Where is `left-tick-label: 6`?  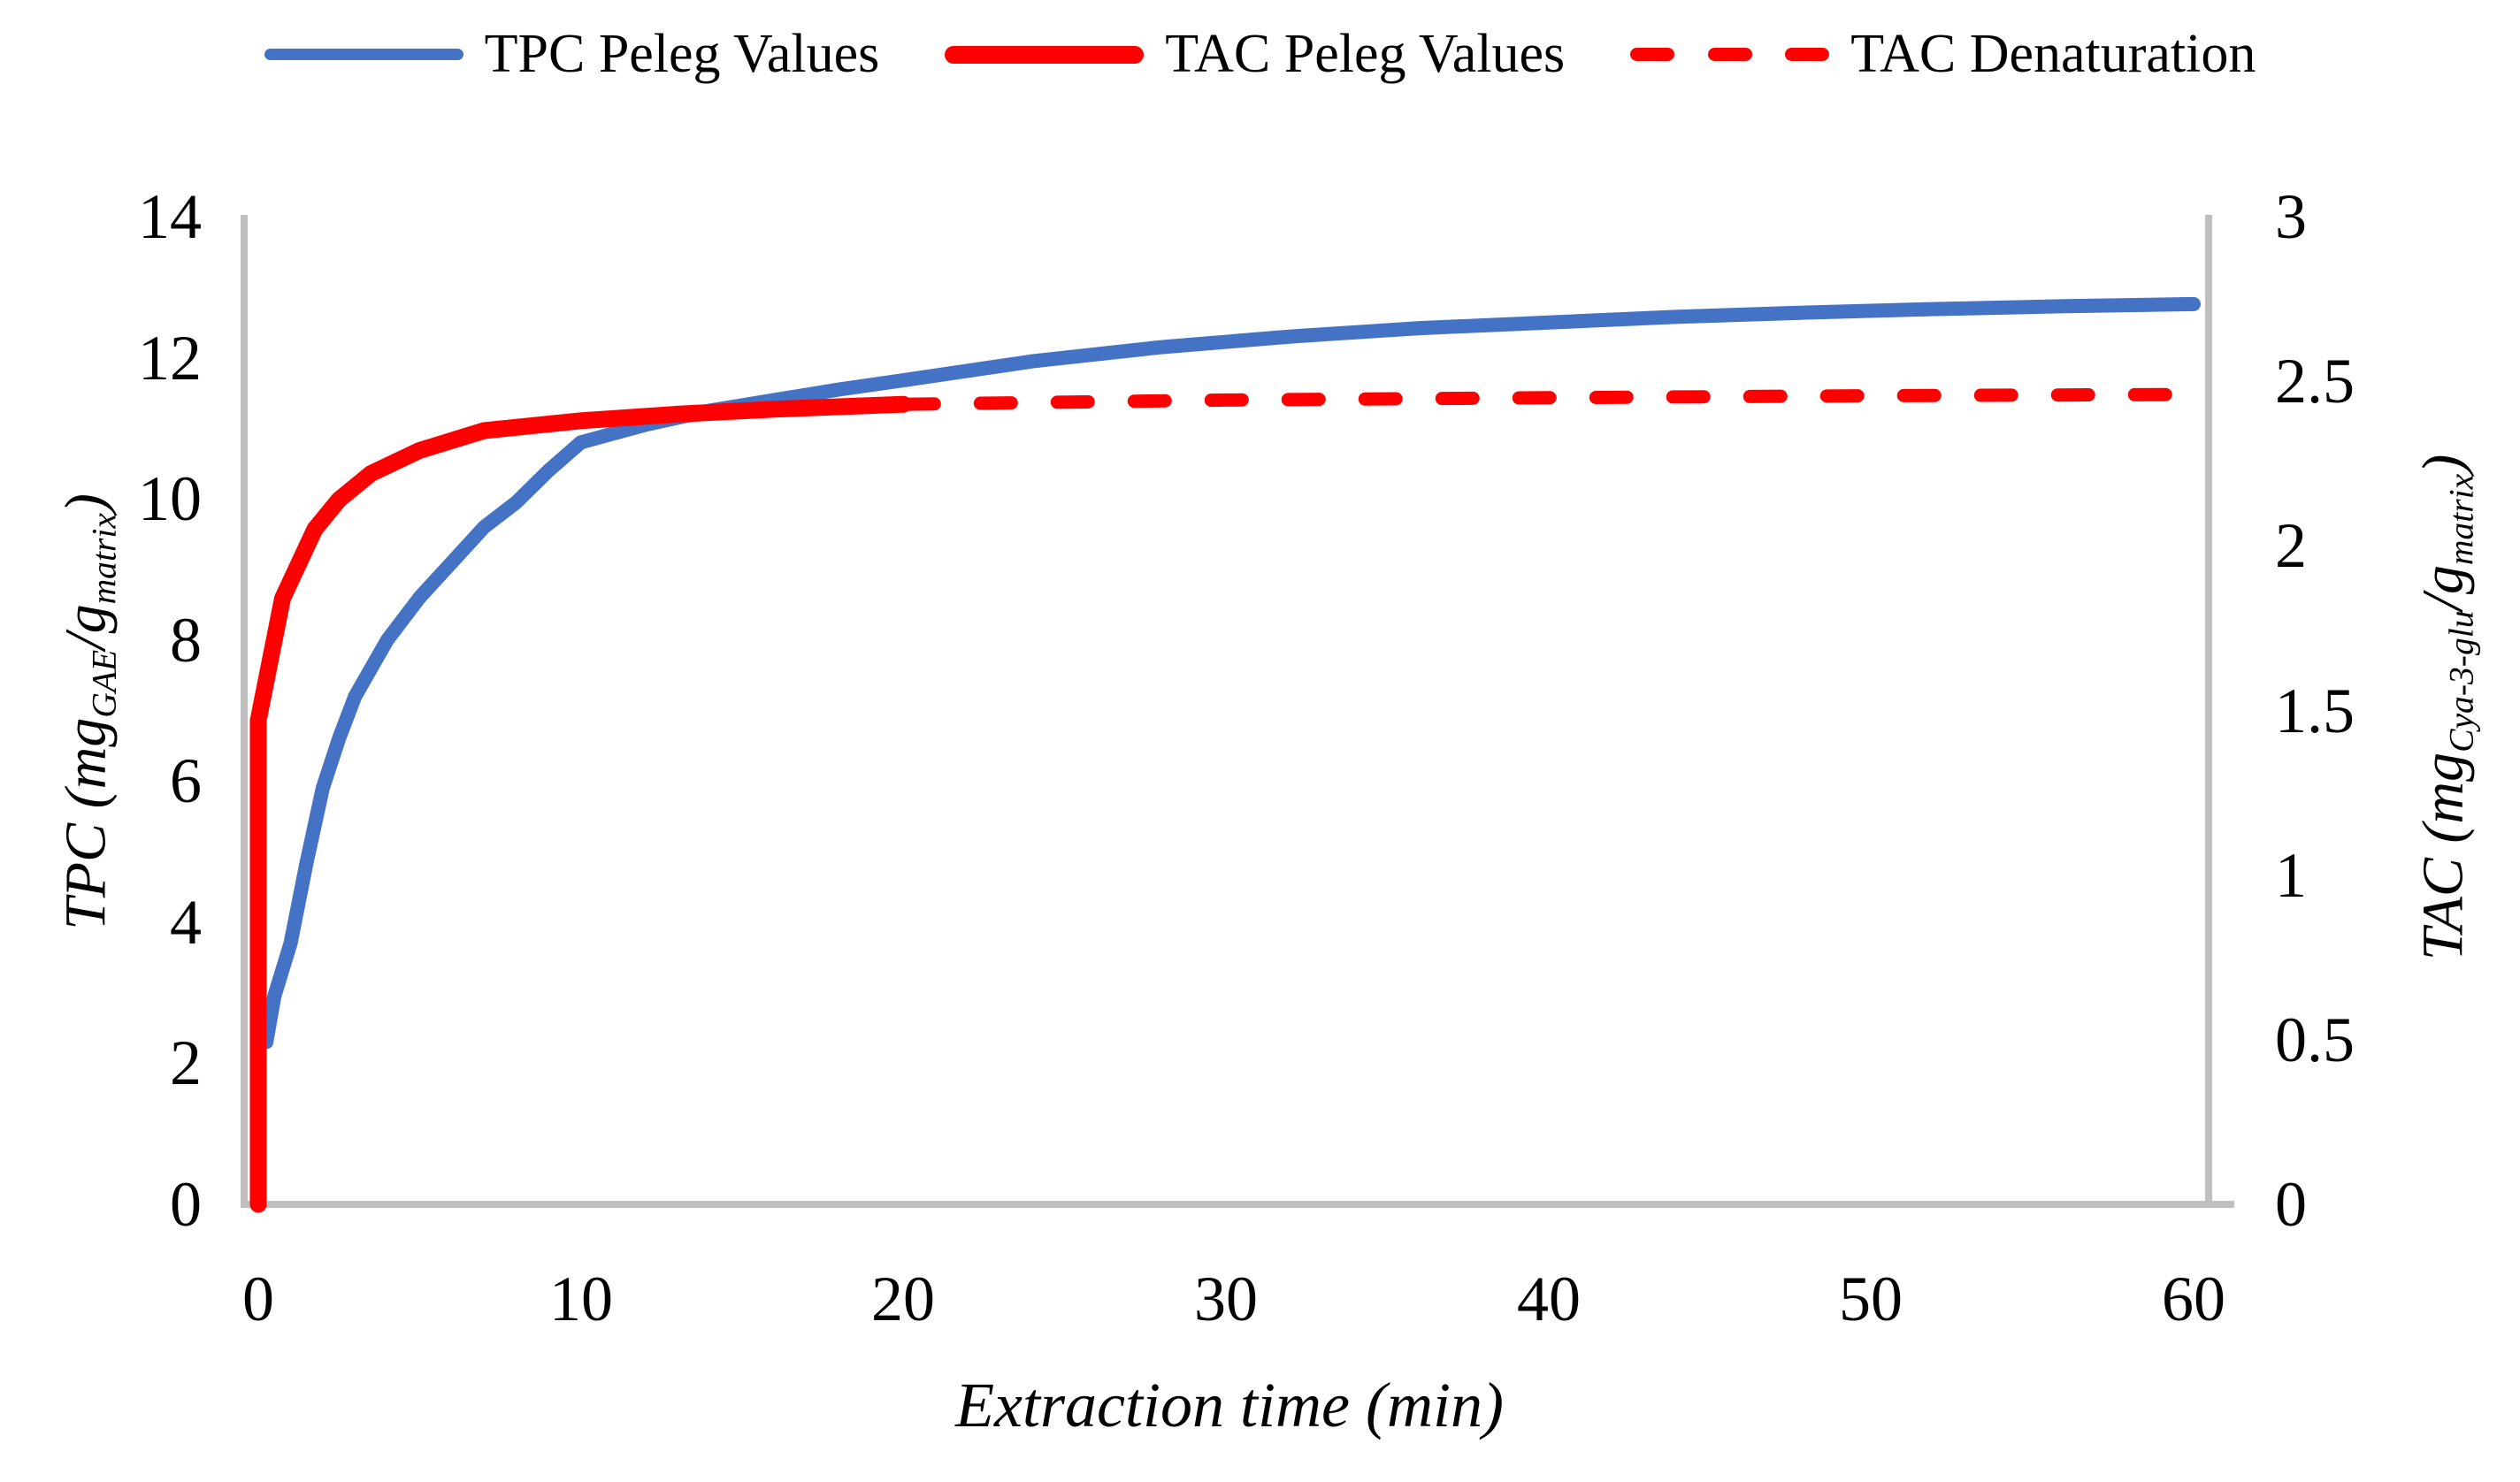
left-tick-label: 6 is located at coordinates (186, 780).